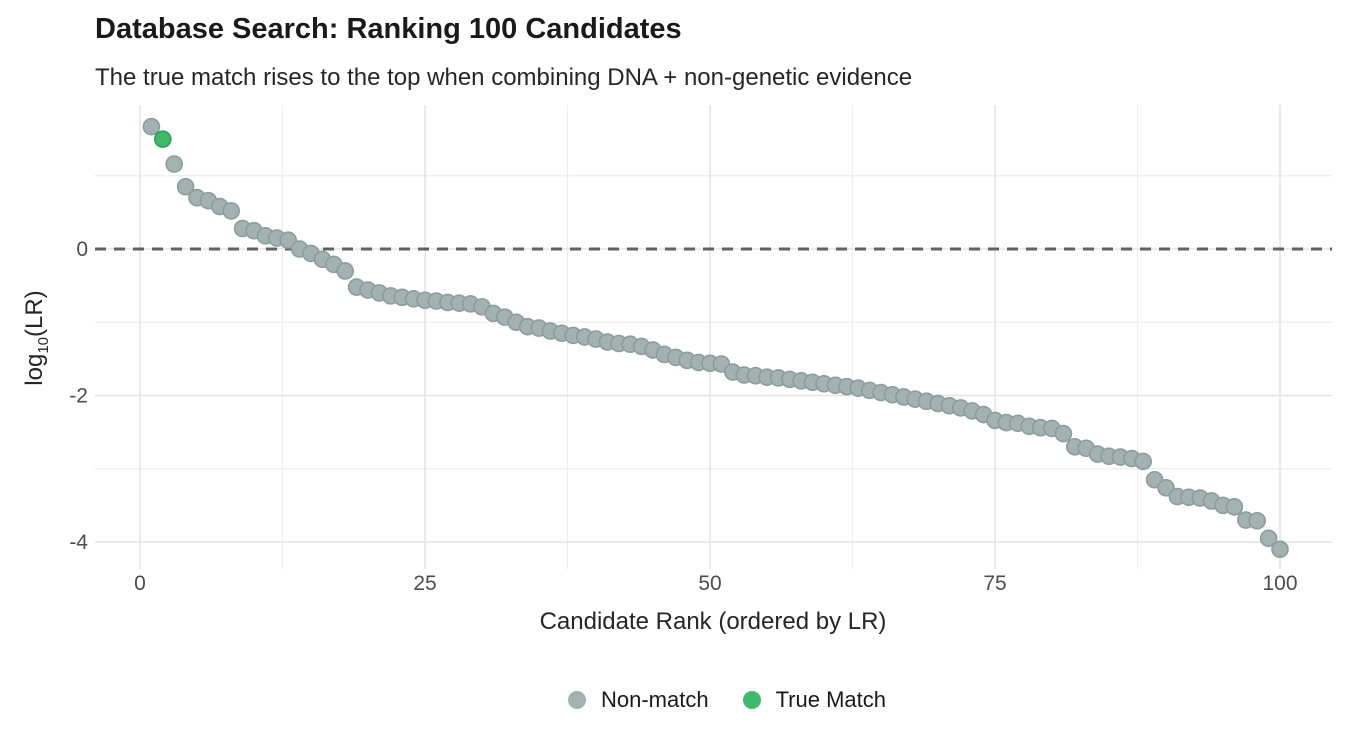 This screenshot has height=750, width=1350. What do you see at coordinates (713, 621) in the screenshot?
I see `x-axis-title: Candidate Rank (ordered by LR)` at bounding box center [713, 621].